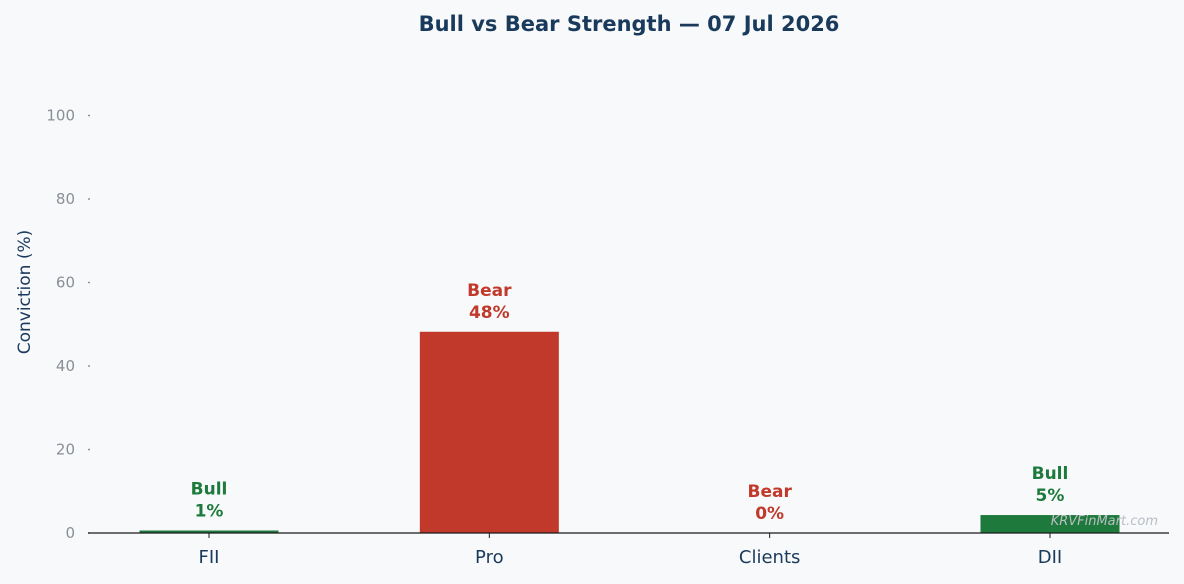  Describe the element at coordinates (65, 450) in the screenshot. I see `y-tick-label: 20` at that location.